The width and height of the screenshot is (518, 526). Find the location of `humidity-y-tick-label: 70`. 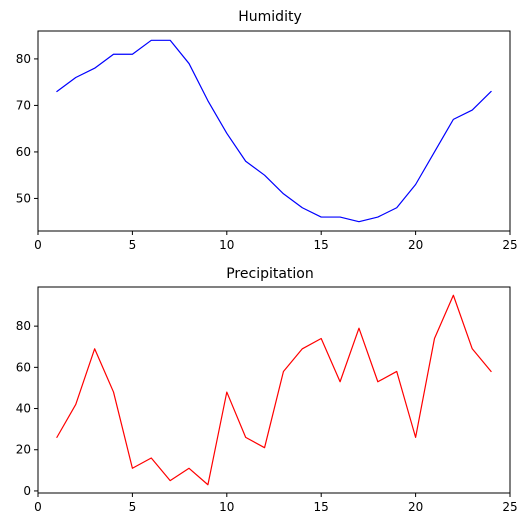

humidity-y-tick-label: 70 is located at coordinates (23, 105).